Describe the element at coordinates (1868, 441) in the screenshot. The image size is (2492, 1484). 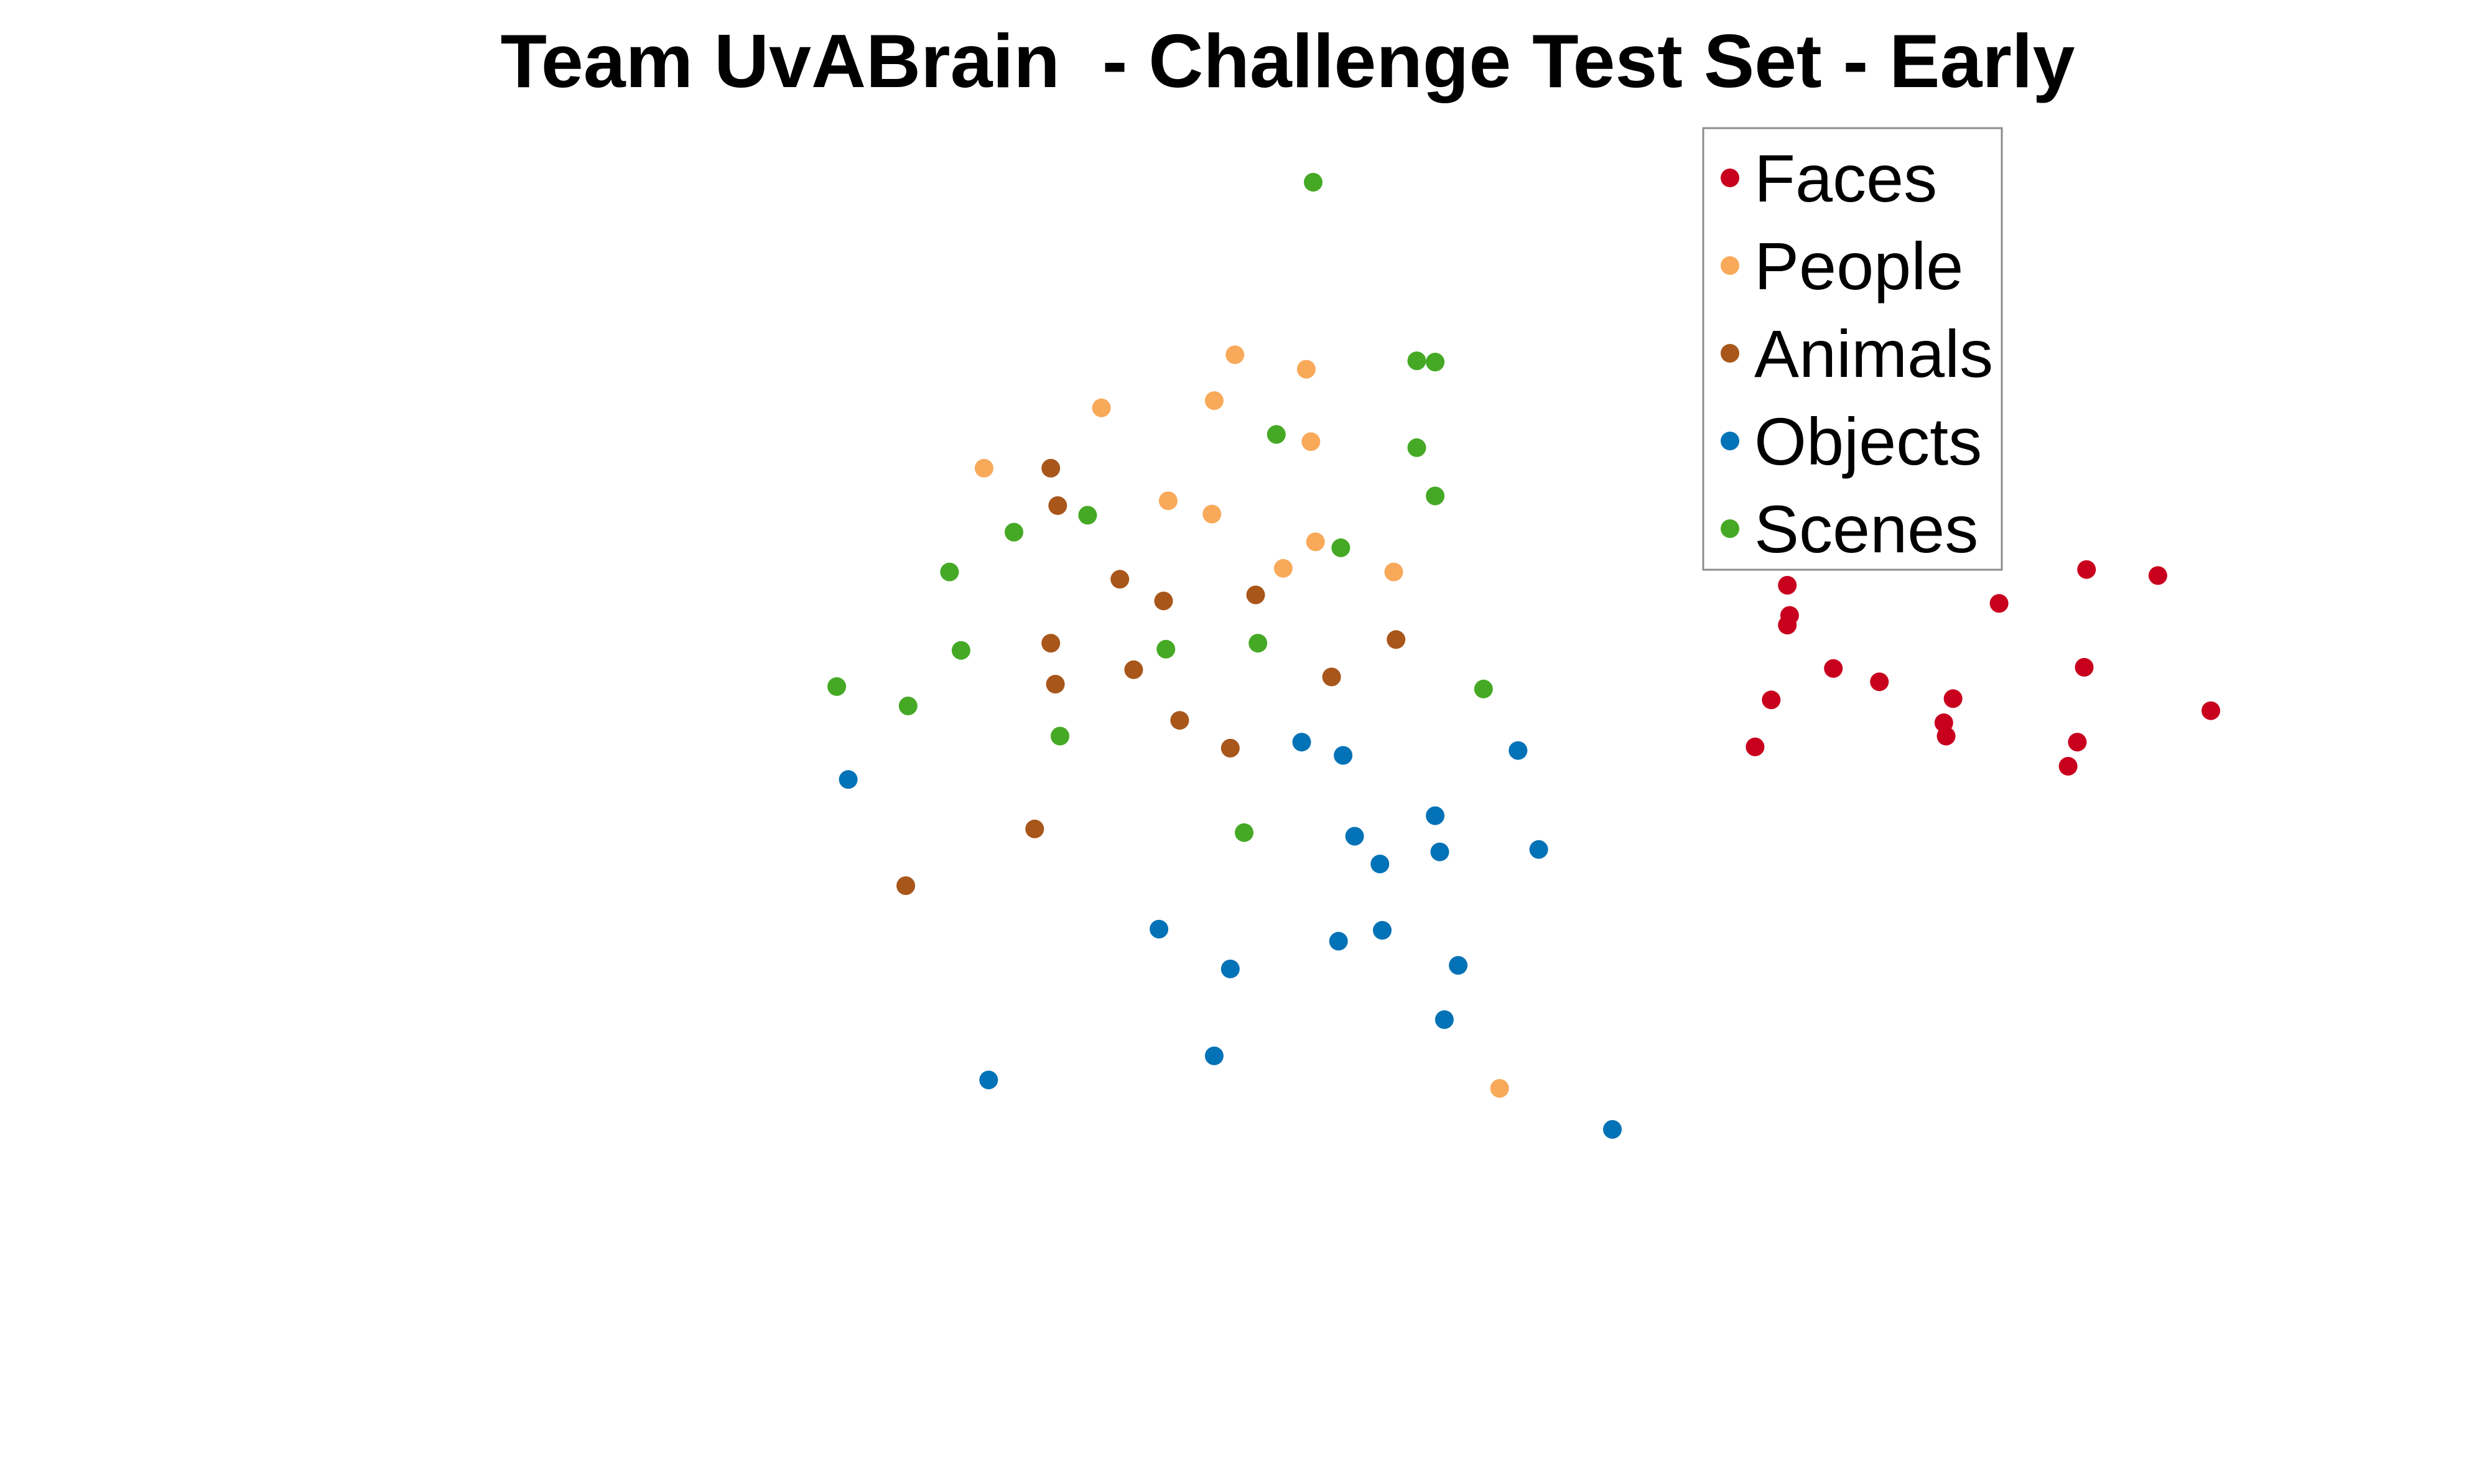
I see `legend-label-objects: Objects` at that location.